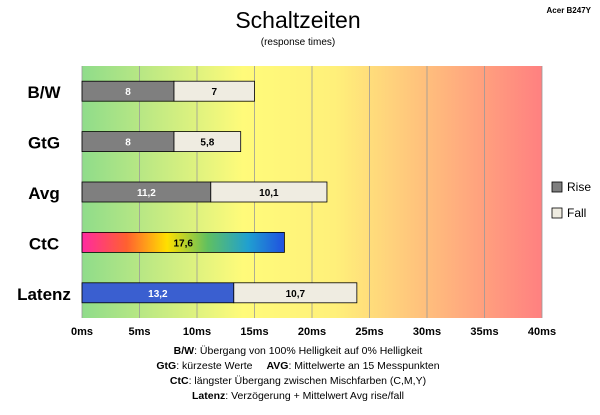 This screenshot has height=415, width=600. I want to click on legend-swatch-fall, so click(557, 213).